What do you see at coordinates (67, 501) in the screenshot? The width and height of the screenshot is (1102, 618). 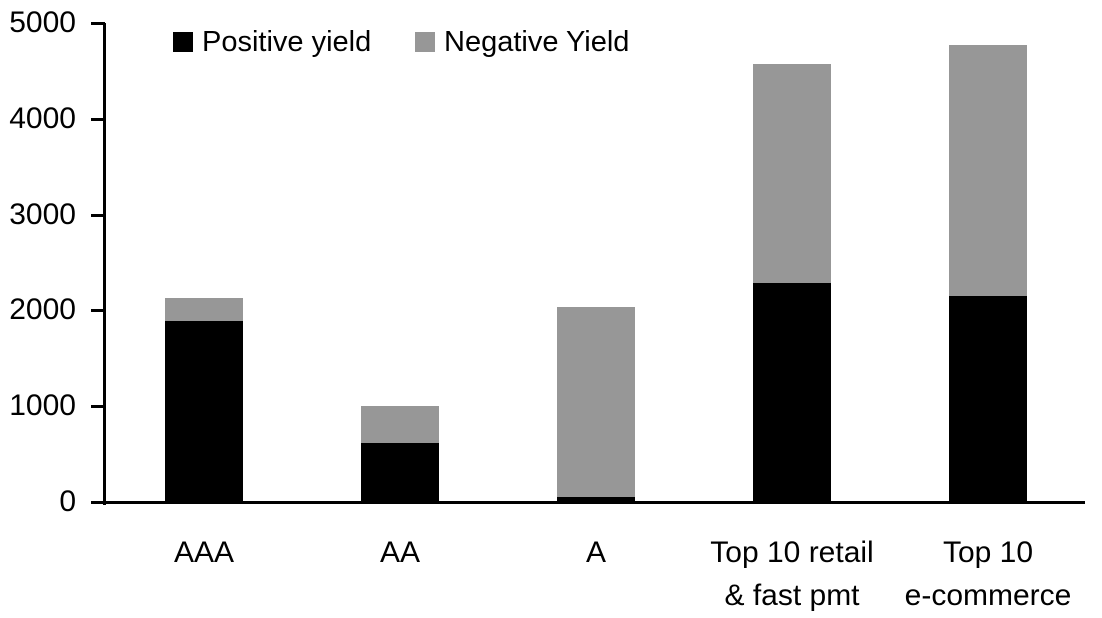 I see `y-axis-label: 0` at bounding box center [67, 501].